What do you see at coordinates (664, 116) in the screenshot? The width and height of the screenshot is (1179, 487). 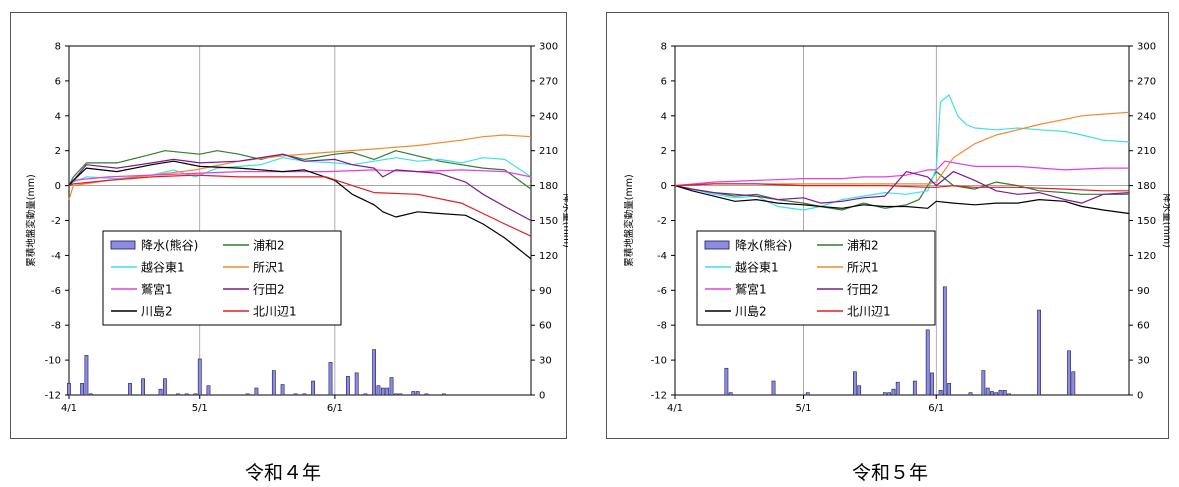 I see `y-tick-label: 4` at bounding box center [664, 116].